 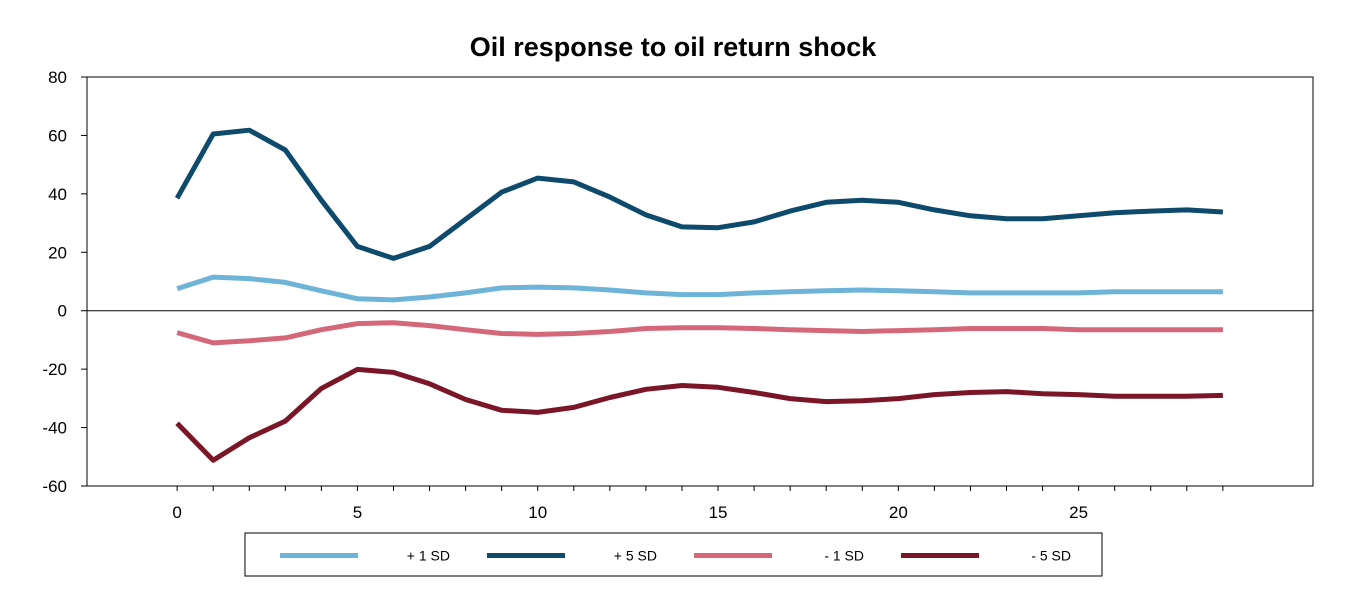 I want to click on x-tick-label: 15, so click(x=718, y=512).